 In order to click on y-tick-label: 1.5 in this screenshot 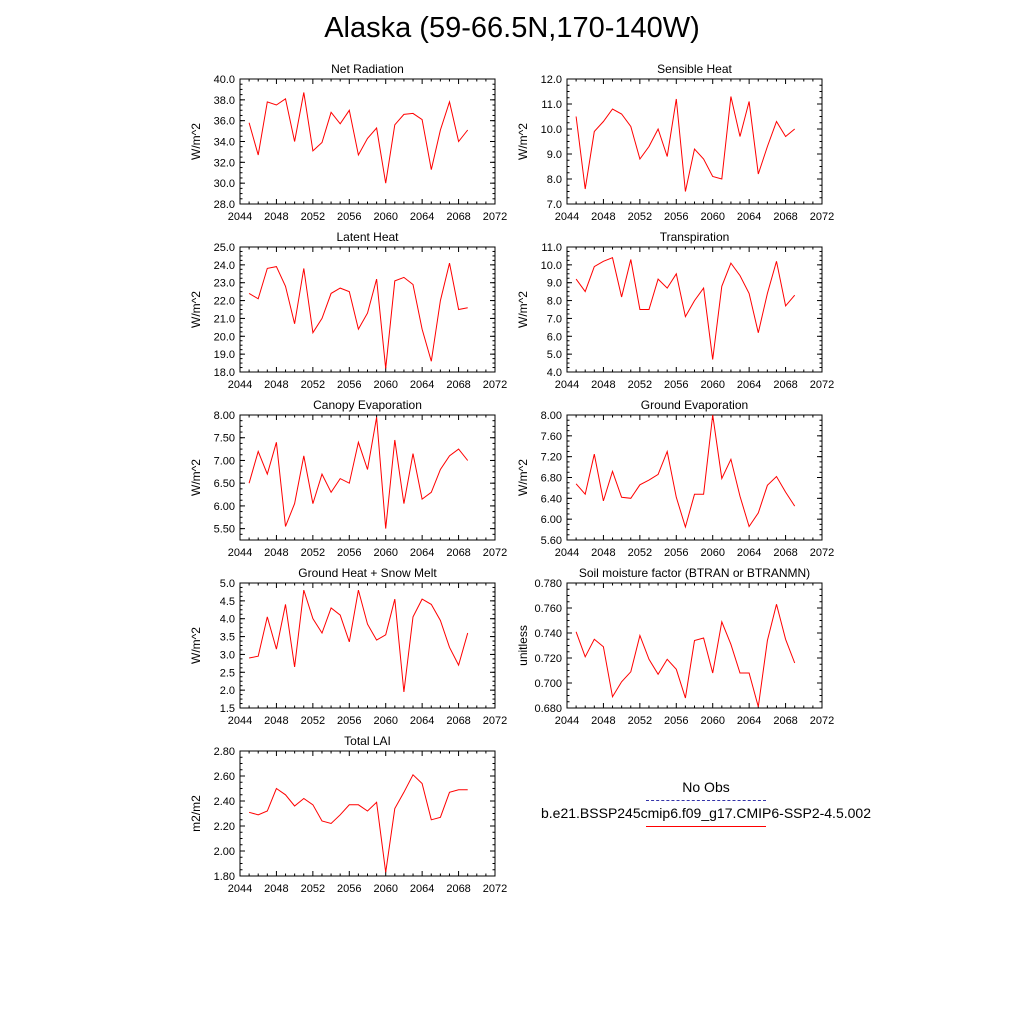, I will do `click(227, 709)`.